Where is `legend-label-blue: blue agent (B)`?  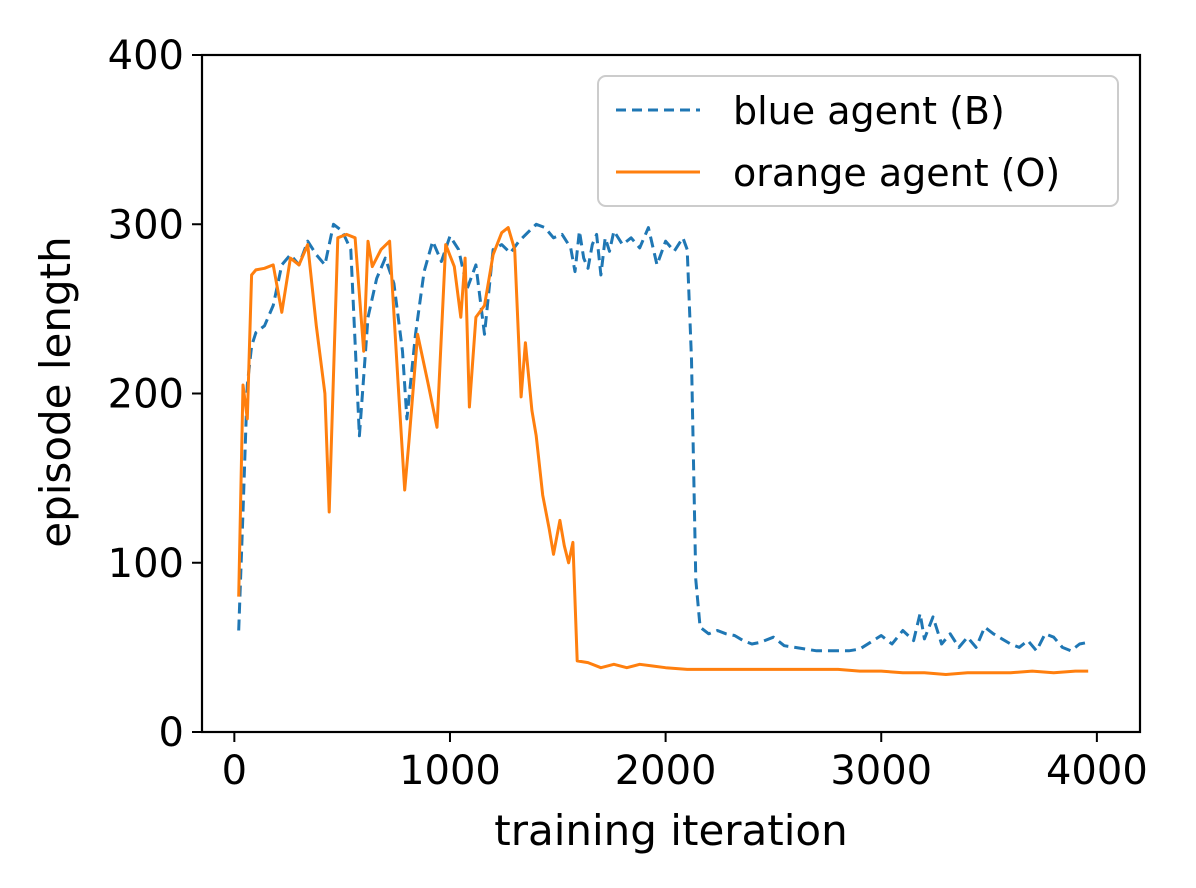 legend-label-blue: blue agent (B) is located at coordinates (869, 111).